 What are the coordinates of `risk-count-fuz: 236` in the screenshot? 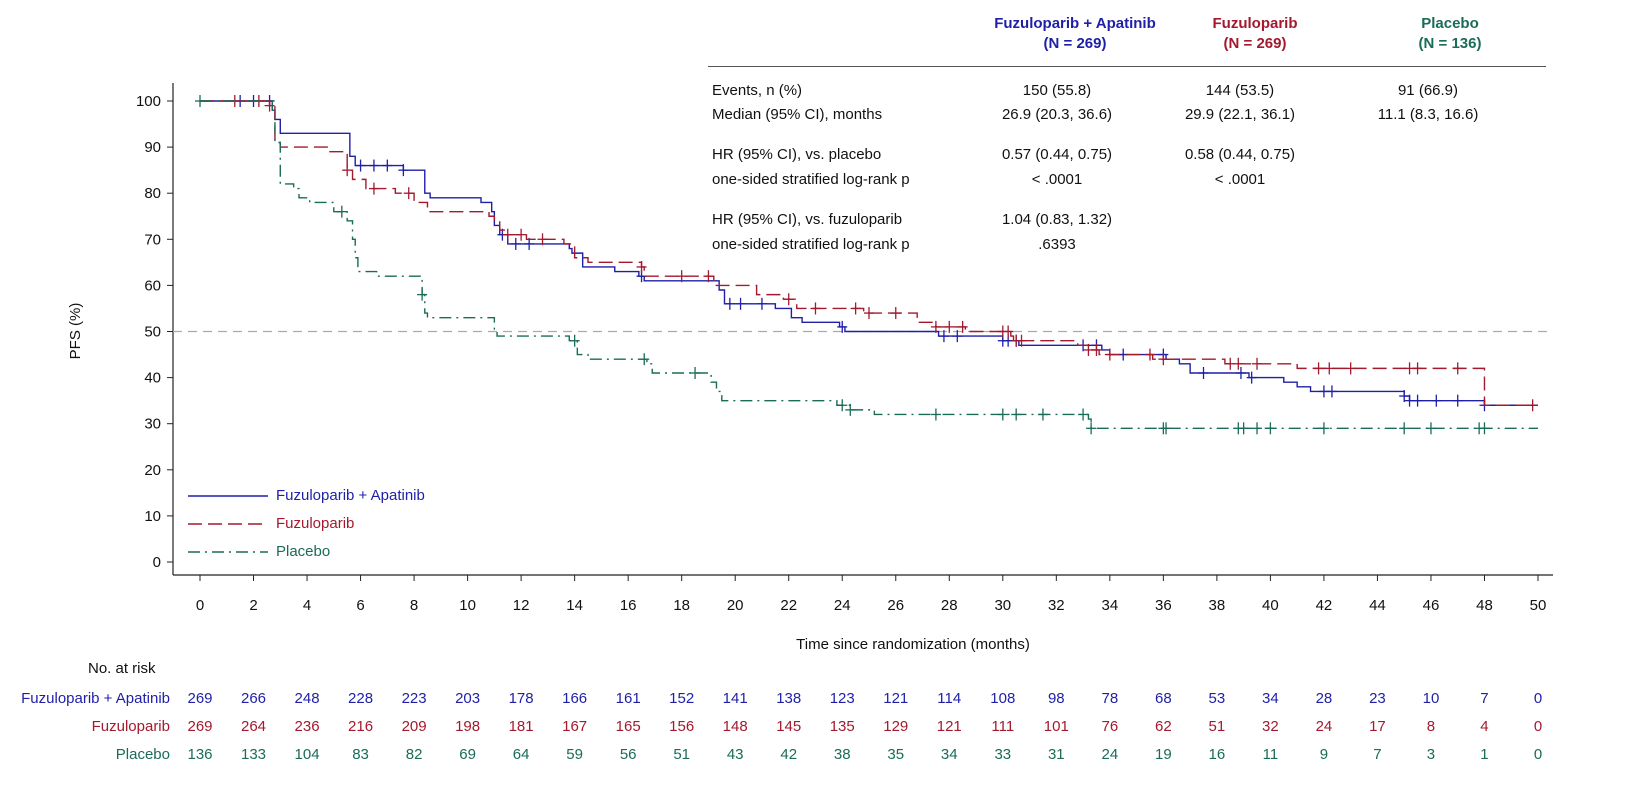 It's located at (307, 726).